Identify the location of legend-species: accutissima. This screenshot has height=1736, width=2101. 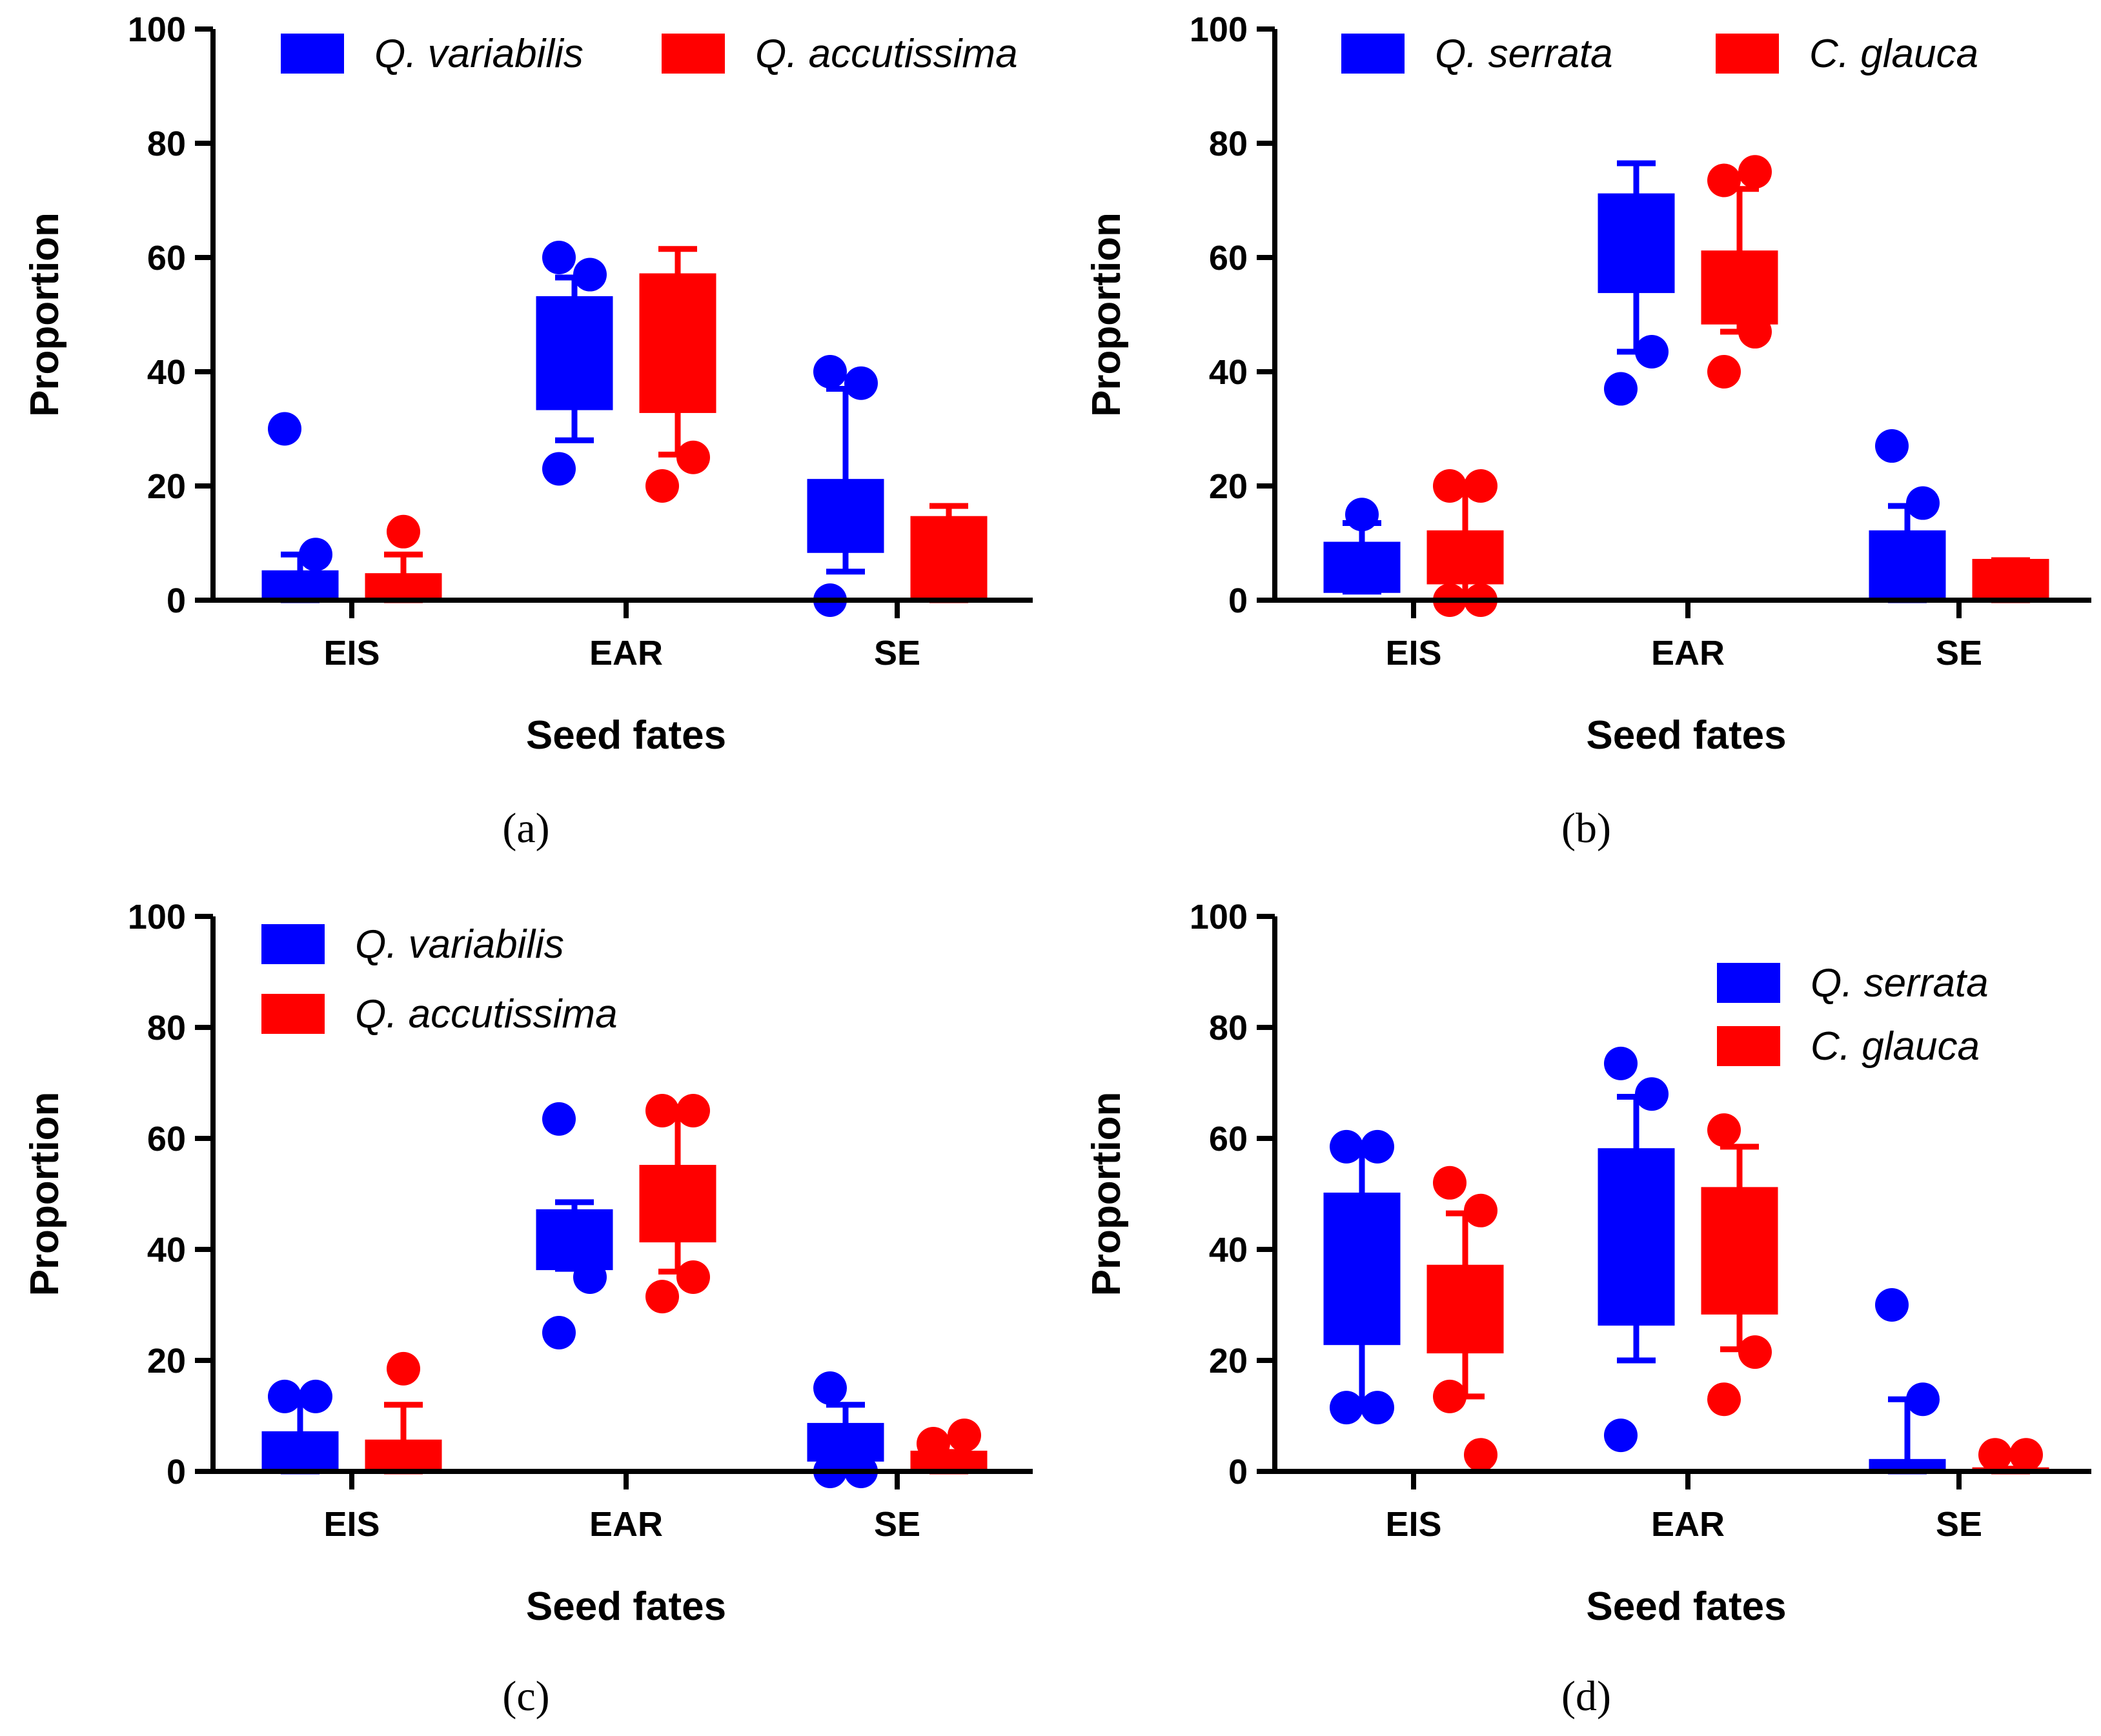
(907, 54).